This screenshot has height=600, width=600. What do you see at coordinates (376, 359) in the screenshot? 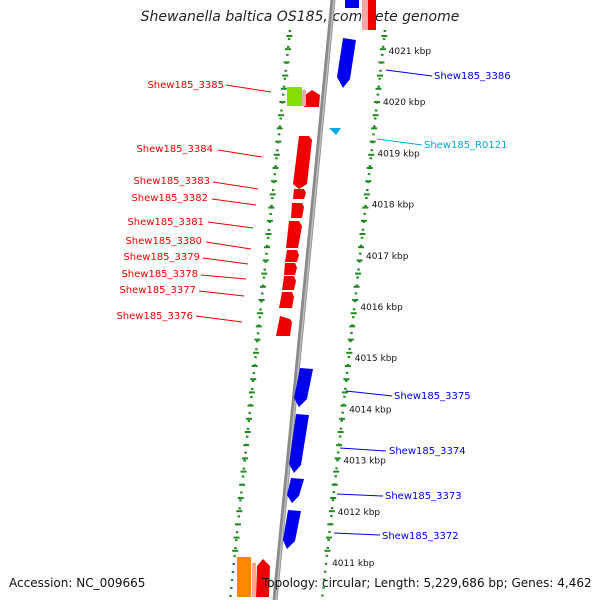
I see `scale-label: 4015 kbp` at bounding box center [376, 359].